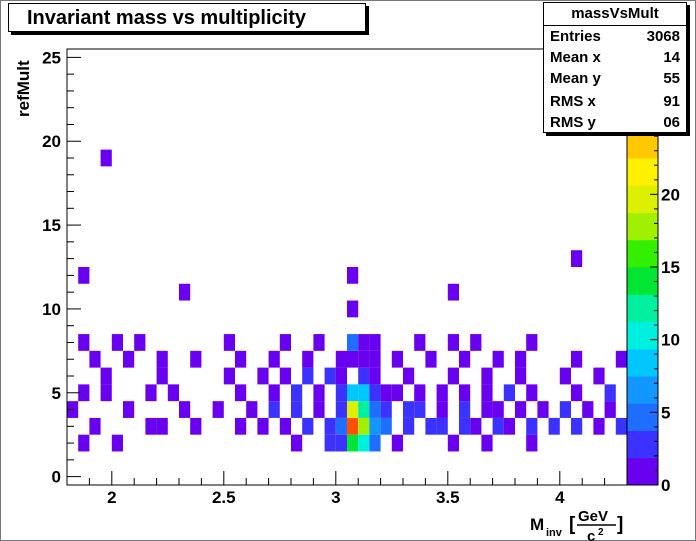  I want to click on stats-name: massVsMult, so click(615, 14).